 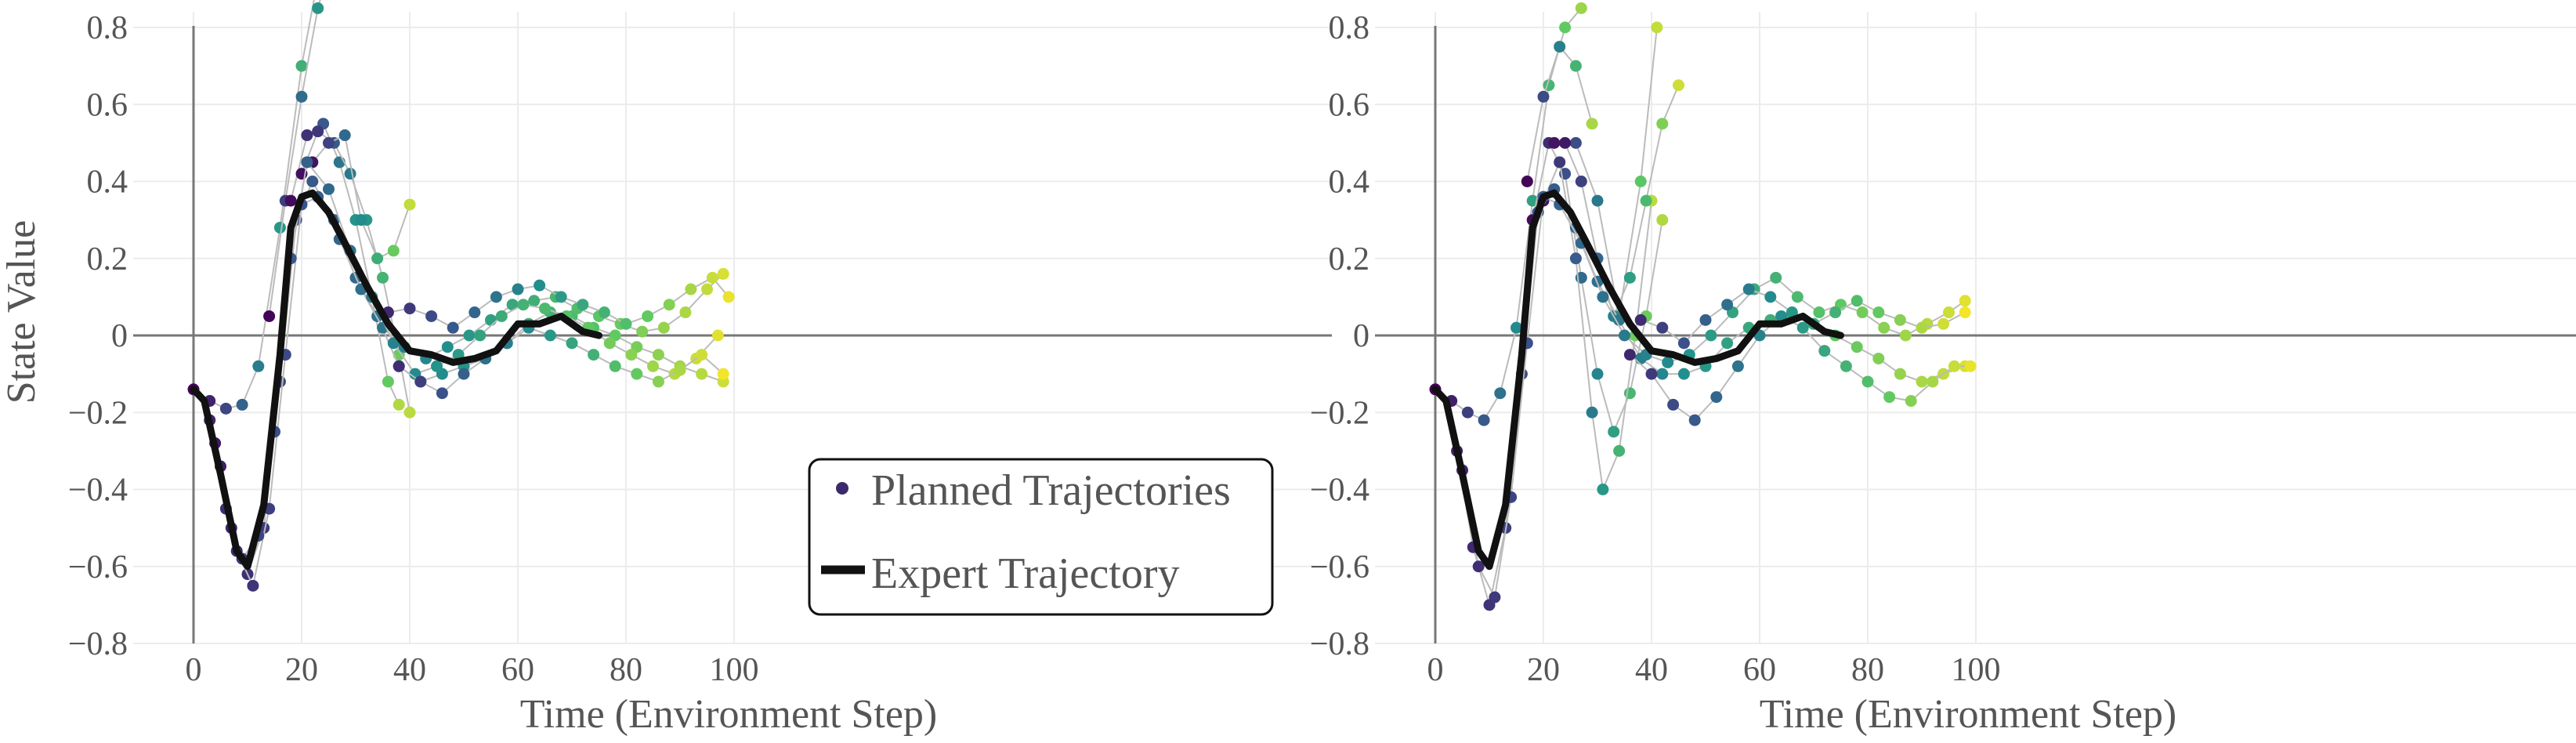 I want to click on y-tick-label: 0.4, so click(x=107, y=183).